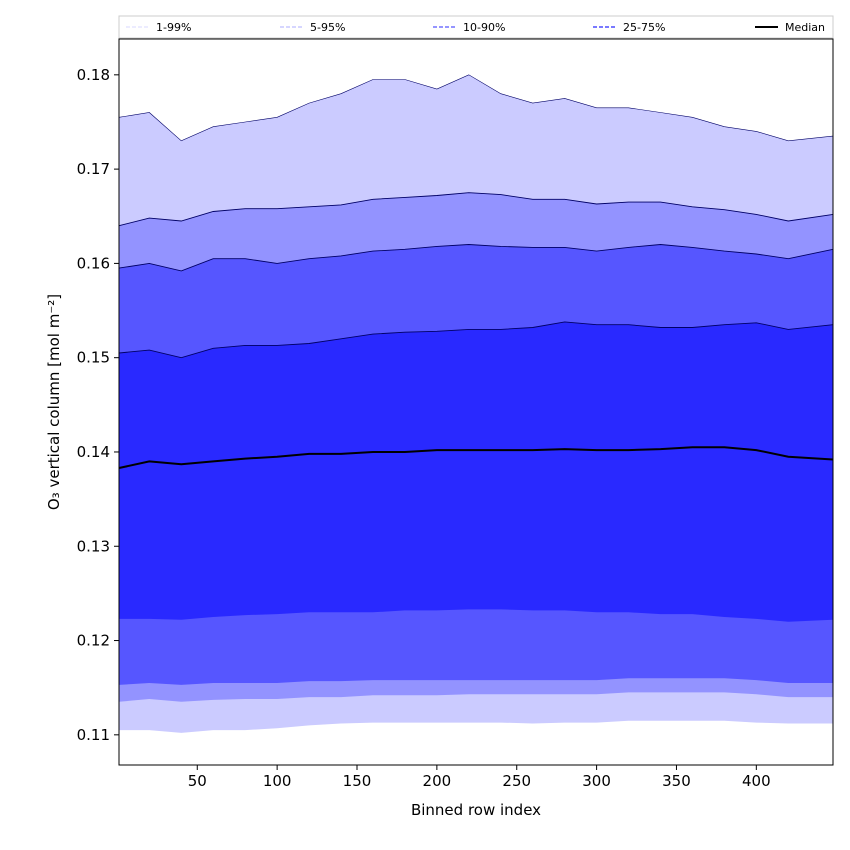  I want to click on band-upper-edge-10-90pct, so click(476, 258).